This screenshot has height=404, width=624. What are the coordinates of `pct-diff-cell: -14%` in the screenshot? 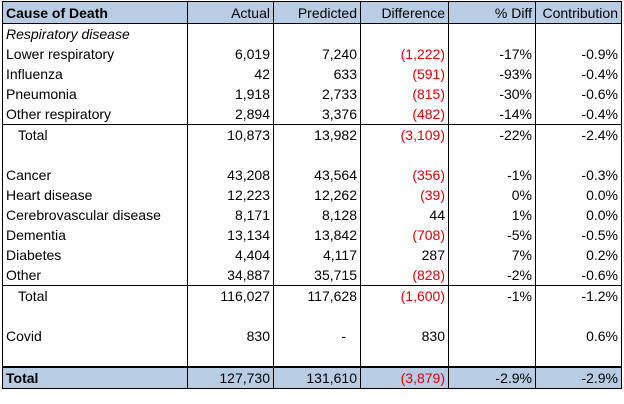 It's located at (492, 114).